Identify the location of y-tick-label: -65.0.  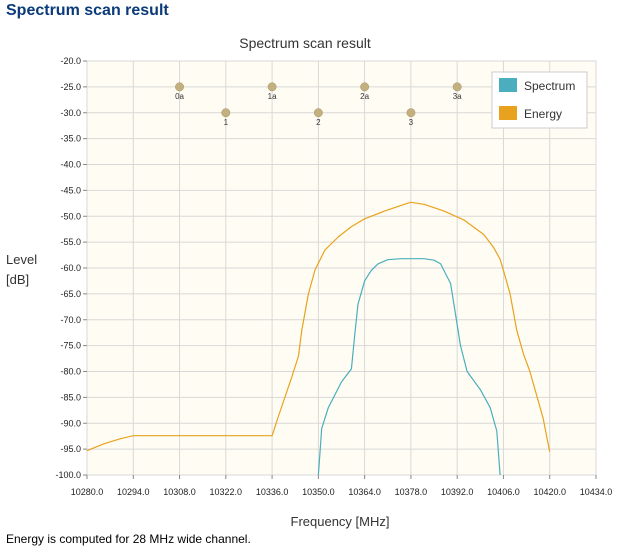
(70, 294).